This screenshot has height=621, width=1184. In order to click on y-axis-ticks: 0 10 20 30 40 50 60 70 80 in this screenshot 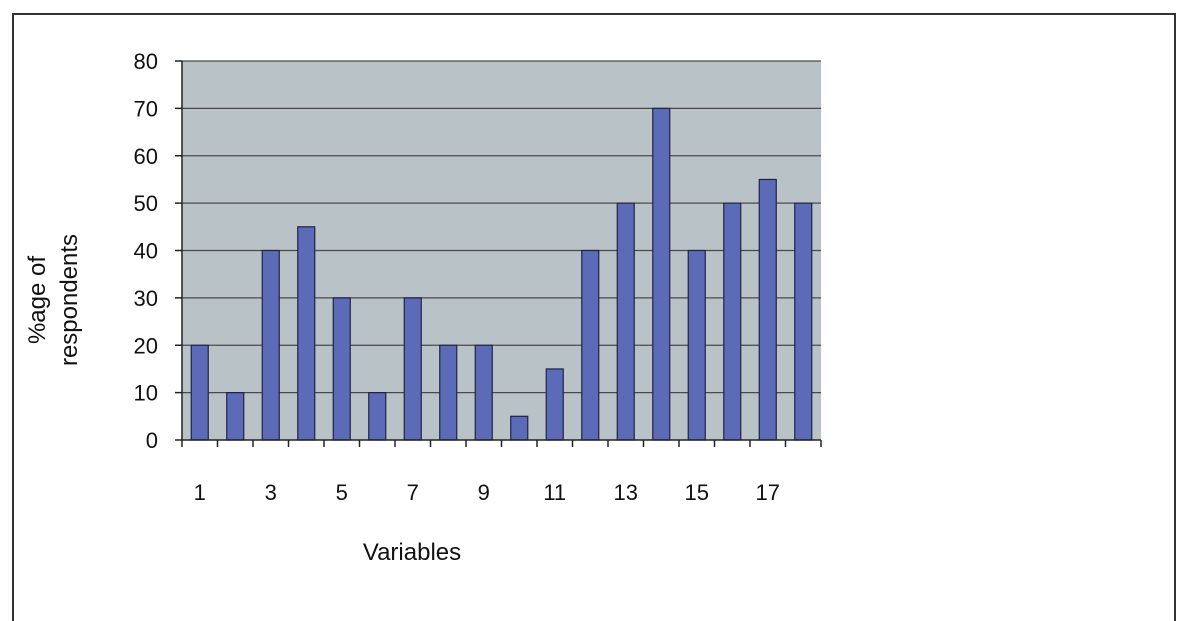, I will do `click(158, 251)`.